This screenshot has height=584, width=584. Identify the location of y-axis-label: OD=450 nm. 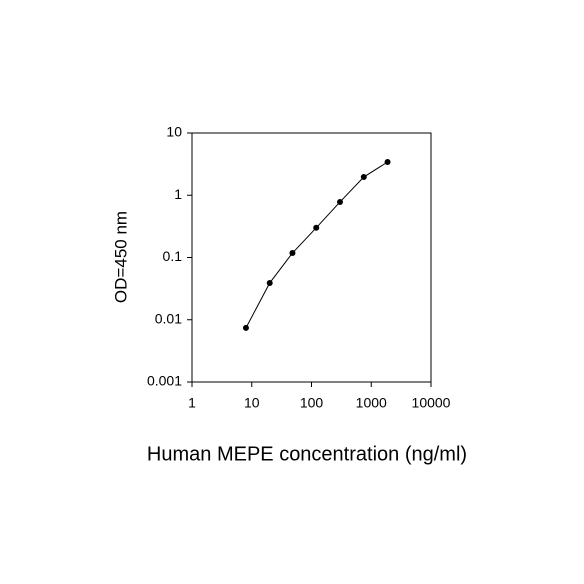
(120, 257).